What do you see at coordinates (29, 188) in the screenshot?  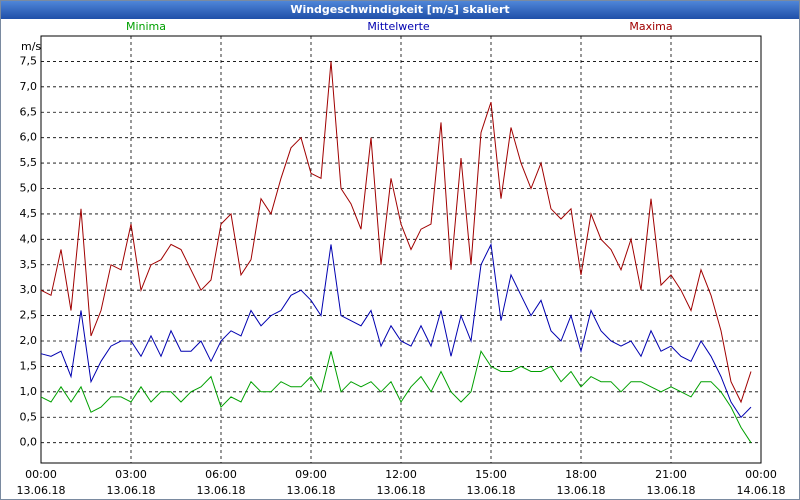 I see `y-tick-label: 5,0` at bounding box center [29, 188].